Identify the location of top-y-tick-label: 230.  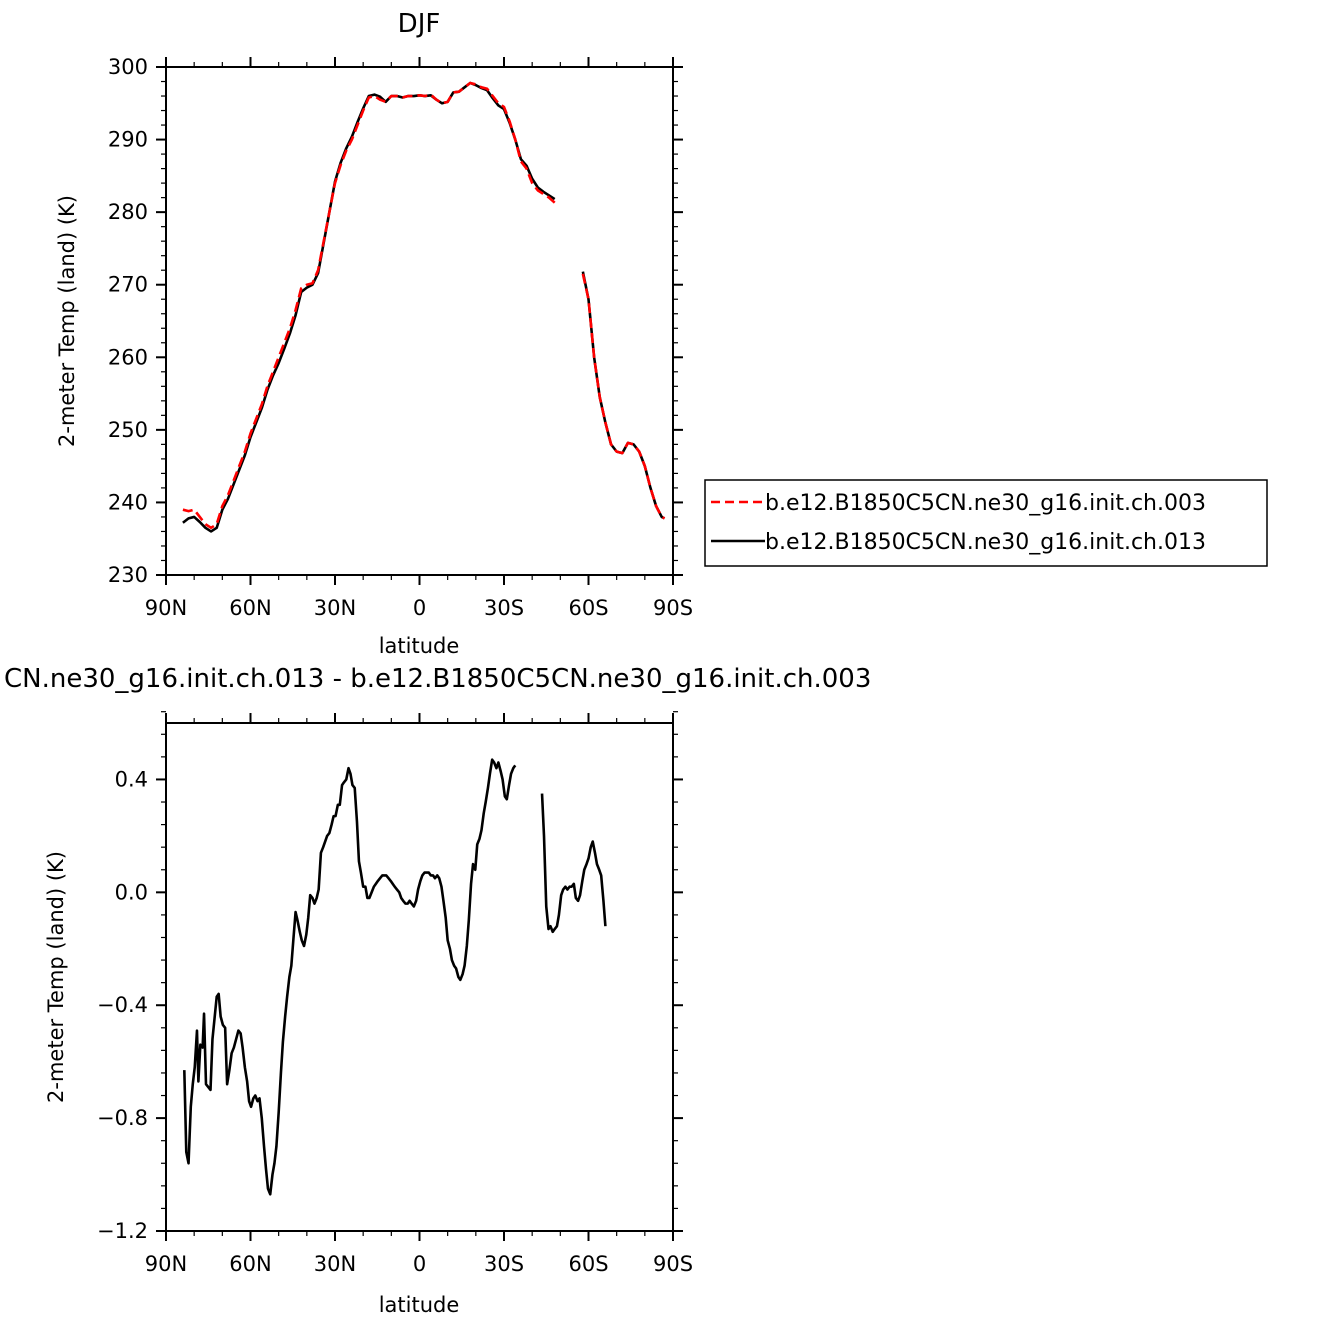
(128, 575).